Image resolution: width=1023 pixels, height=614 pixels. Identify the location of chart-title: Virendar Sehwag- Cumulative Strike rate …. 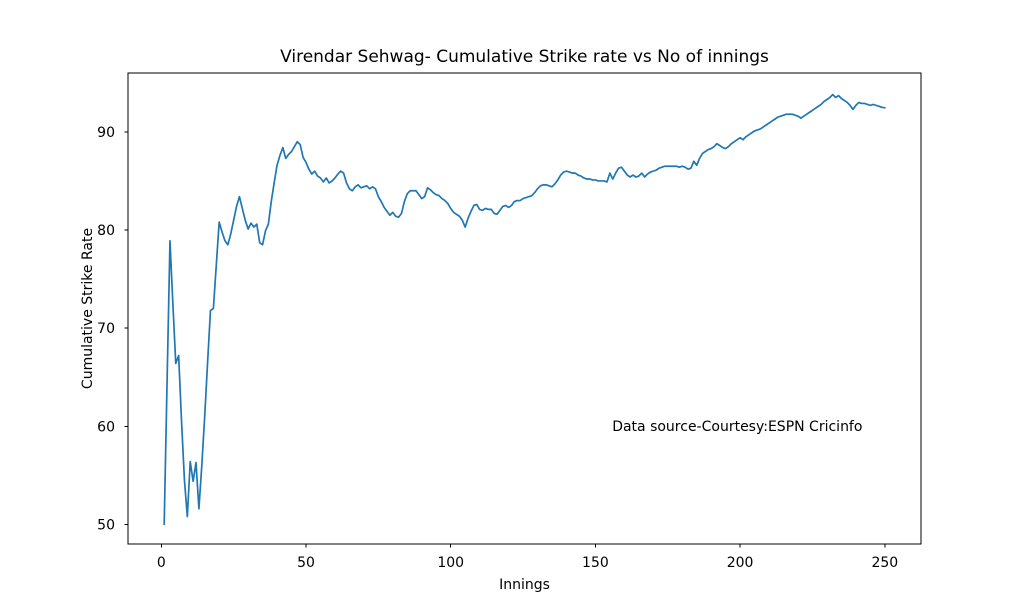
(524, 57).